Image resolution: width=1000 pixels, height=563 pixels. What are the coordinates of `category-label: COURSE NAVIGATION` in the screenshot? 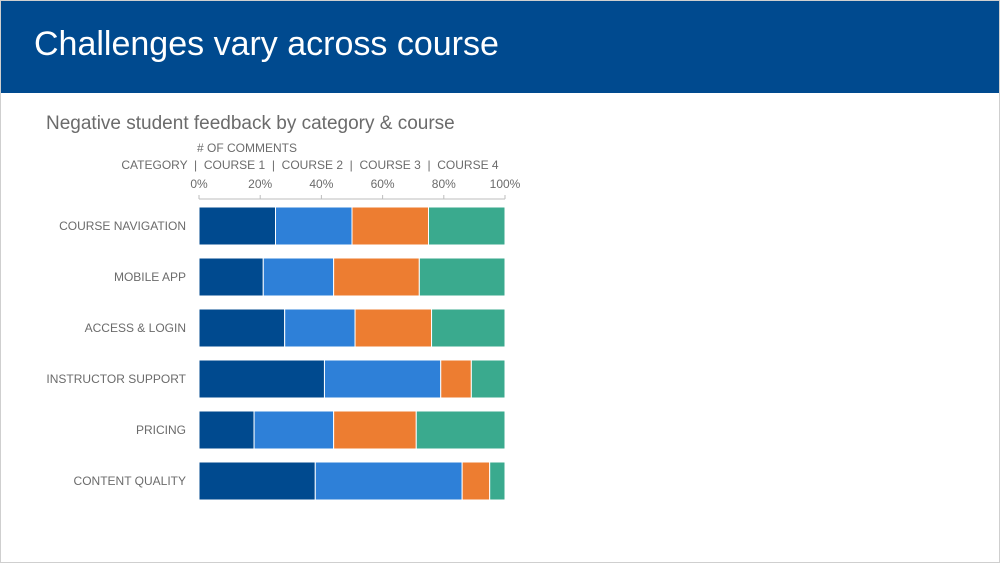 It's located at (122, 226).